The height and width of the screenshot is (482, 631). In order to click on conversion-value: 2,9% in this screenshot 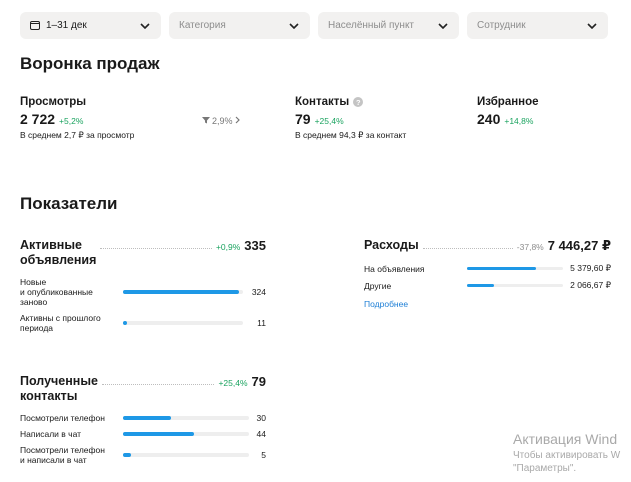, I will do `click(222, 121)`.